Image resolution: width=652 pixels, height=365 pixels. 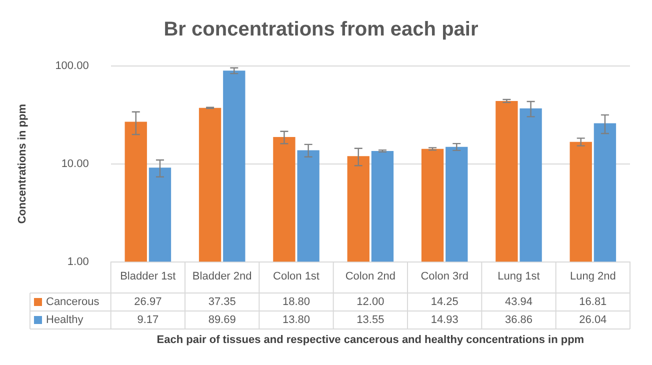 What do you see at coordinates (593, 302) in the screenshot?
I see `data-label: 16.81` at bounding box center [593, 302].